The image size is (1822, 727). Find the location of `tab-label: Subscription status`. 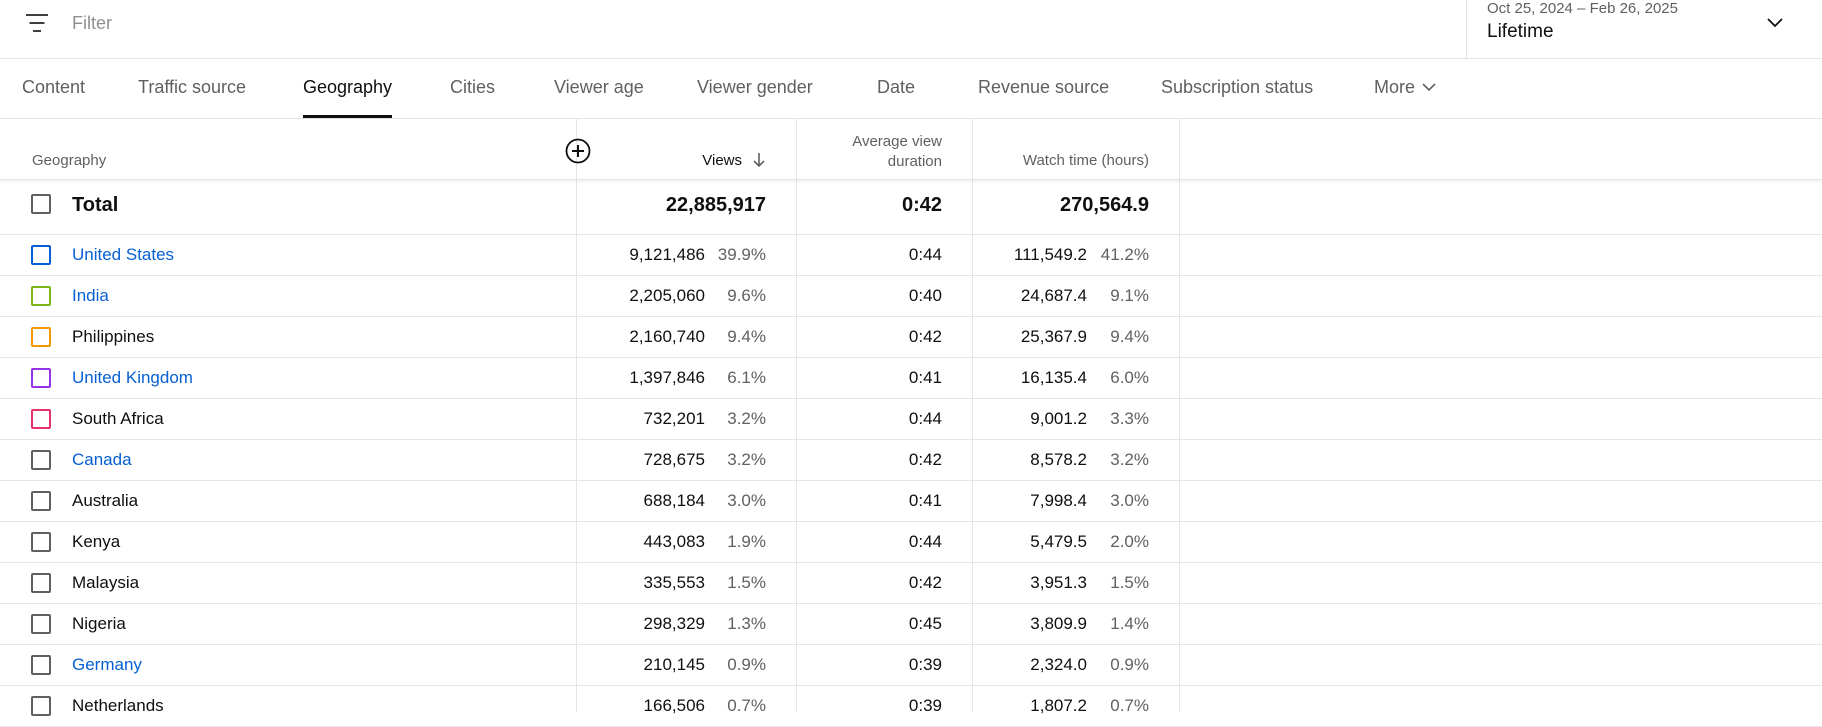

tab-label: Subscription status is located at coordinates (1237, 87).